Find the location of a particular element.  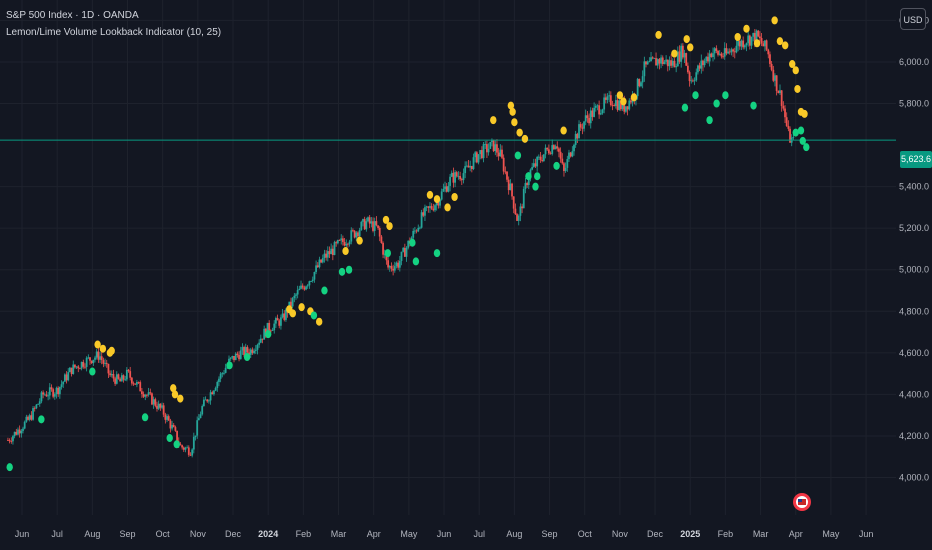

currency-button: USD is located at coordinates (913, 19).